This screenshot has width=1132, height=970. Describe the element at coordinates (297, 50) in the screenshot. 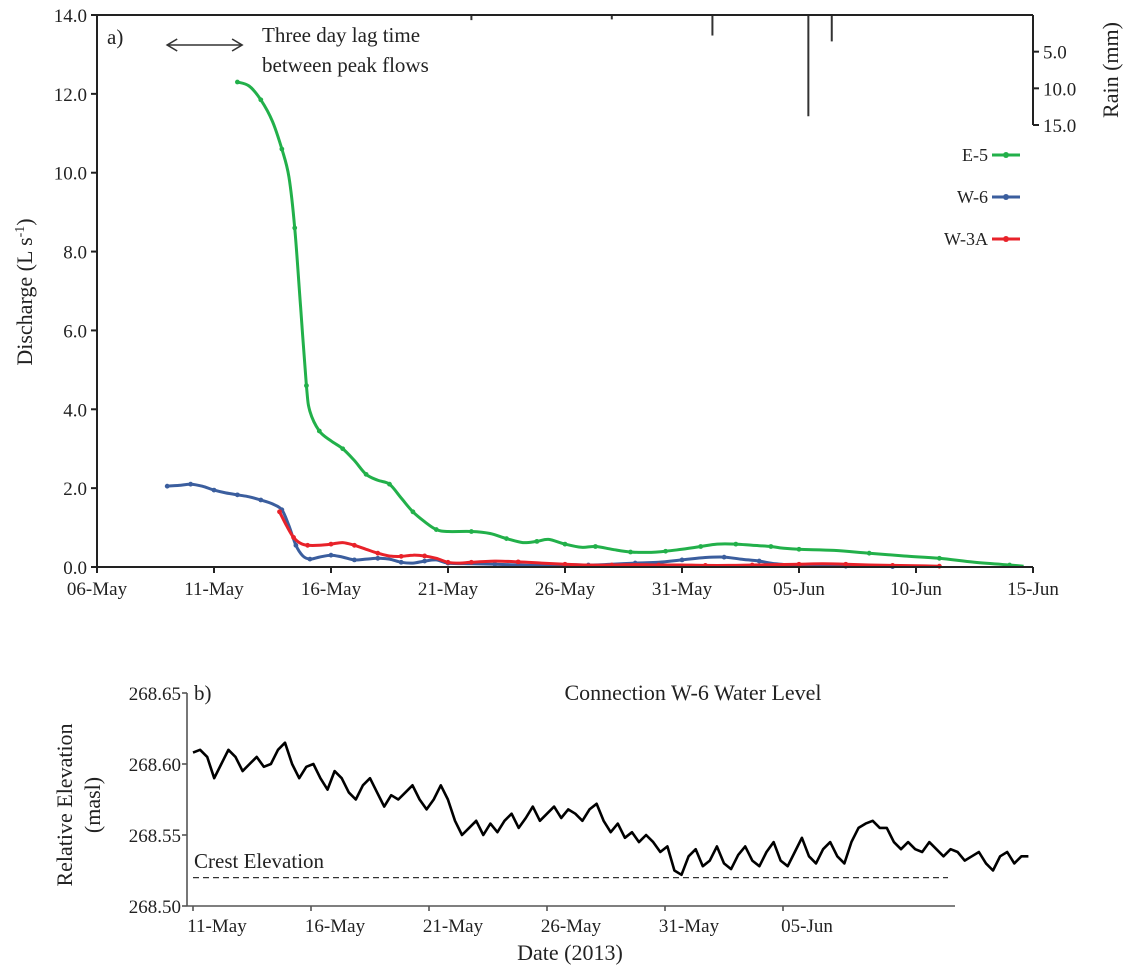

I see `lag-time-annotation: Three day lag time between peak flows` at that location.